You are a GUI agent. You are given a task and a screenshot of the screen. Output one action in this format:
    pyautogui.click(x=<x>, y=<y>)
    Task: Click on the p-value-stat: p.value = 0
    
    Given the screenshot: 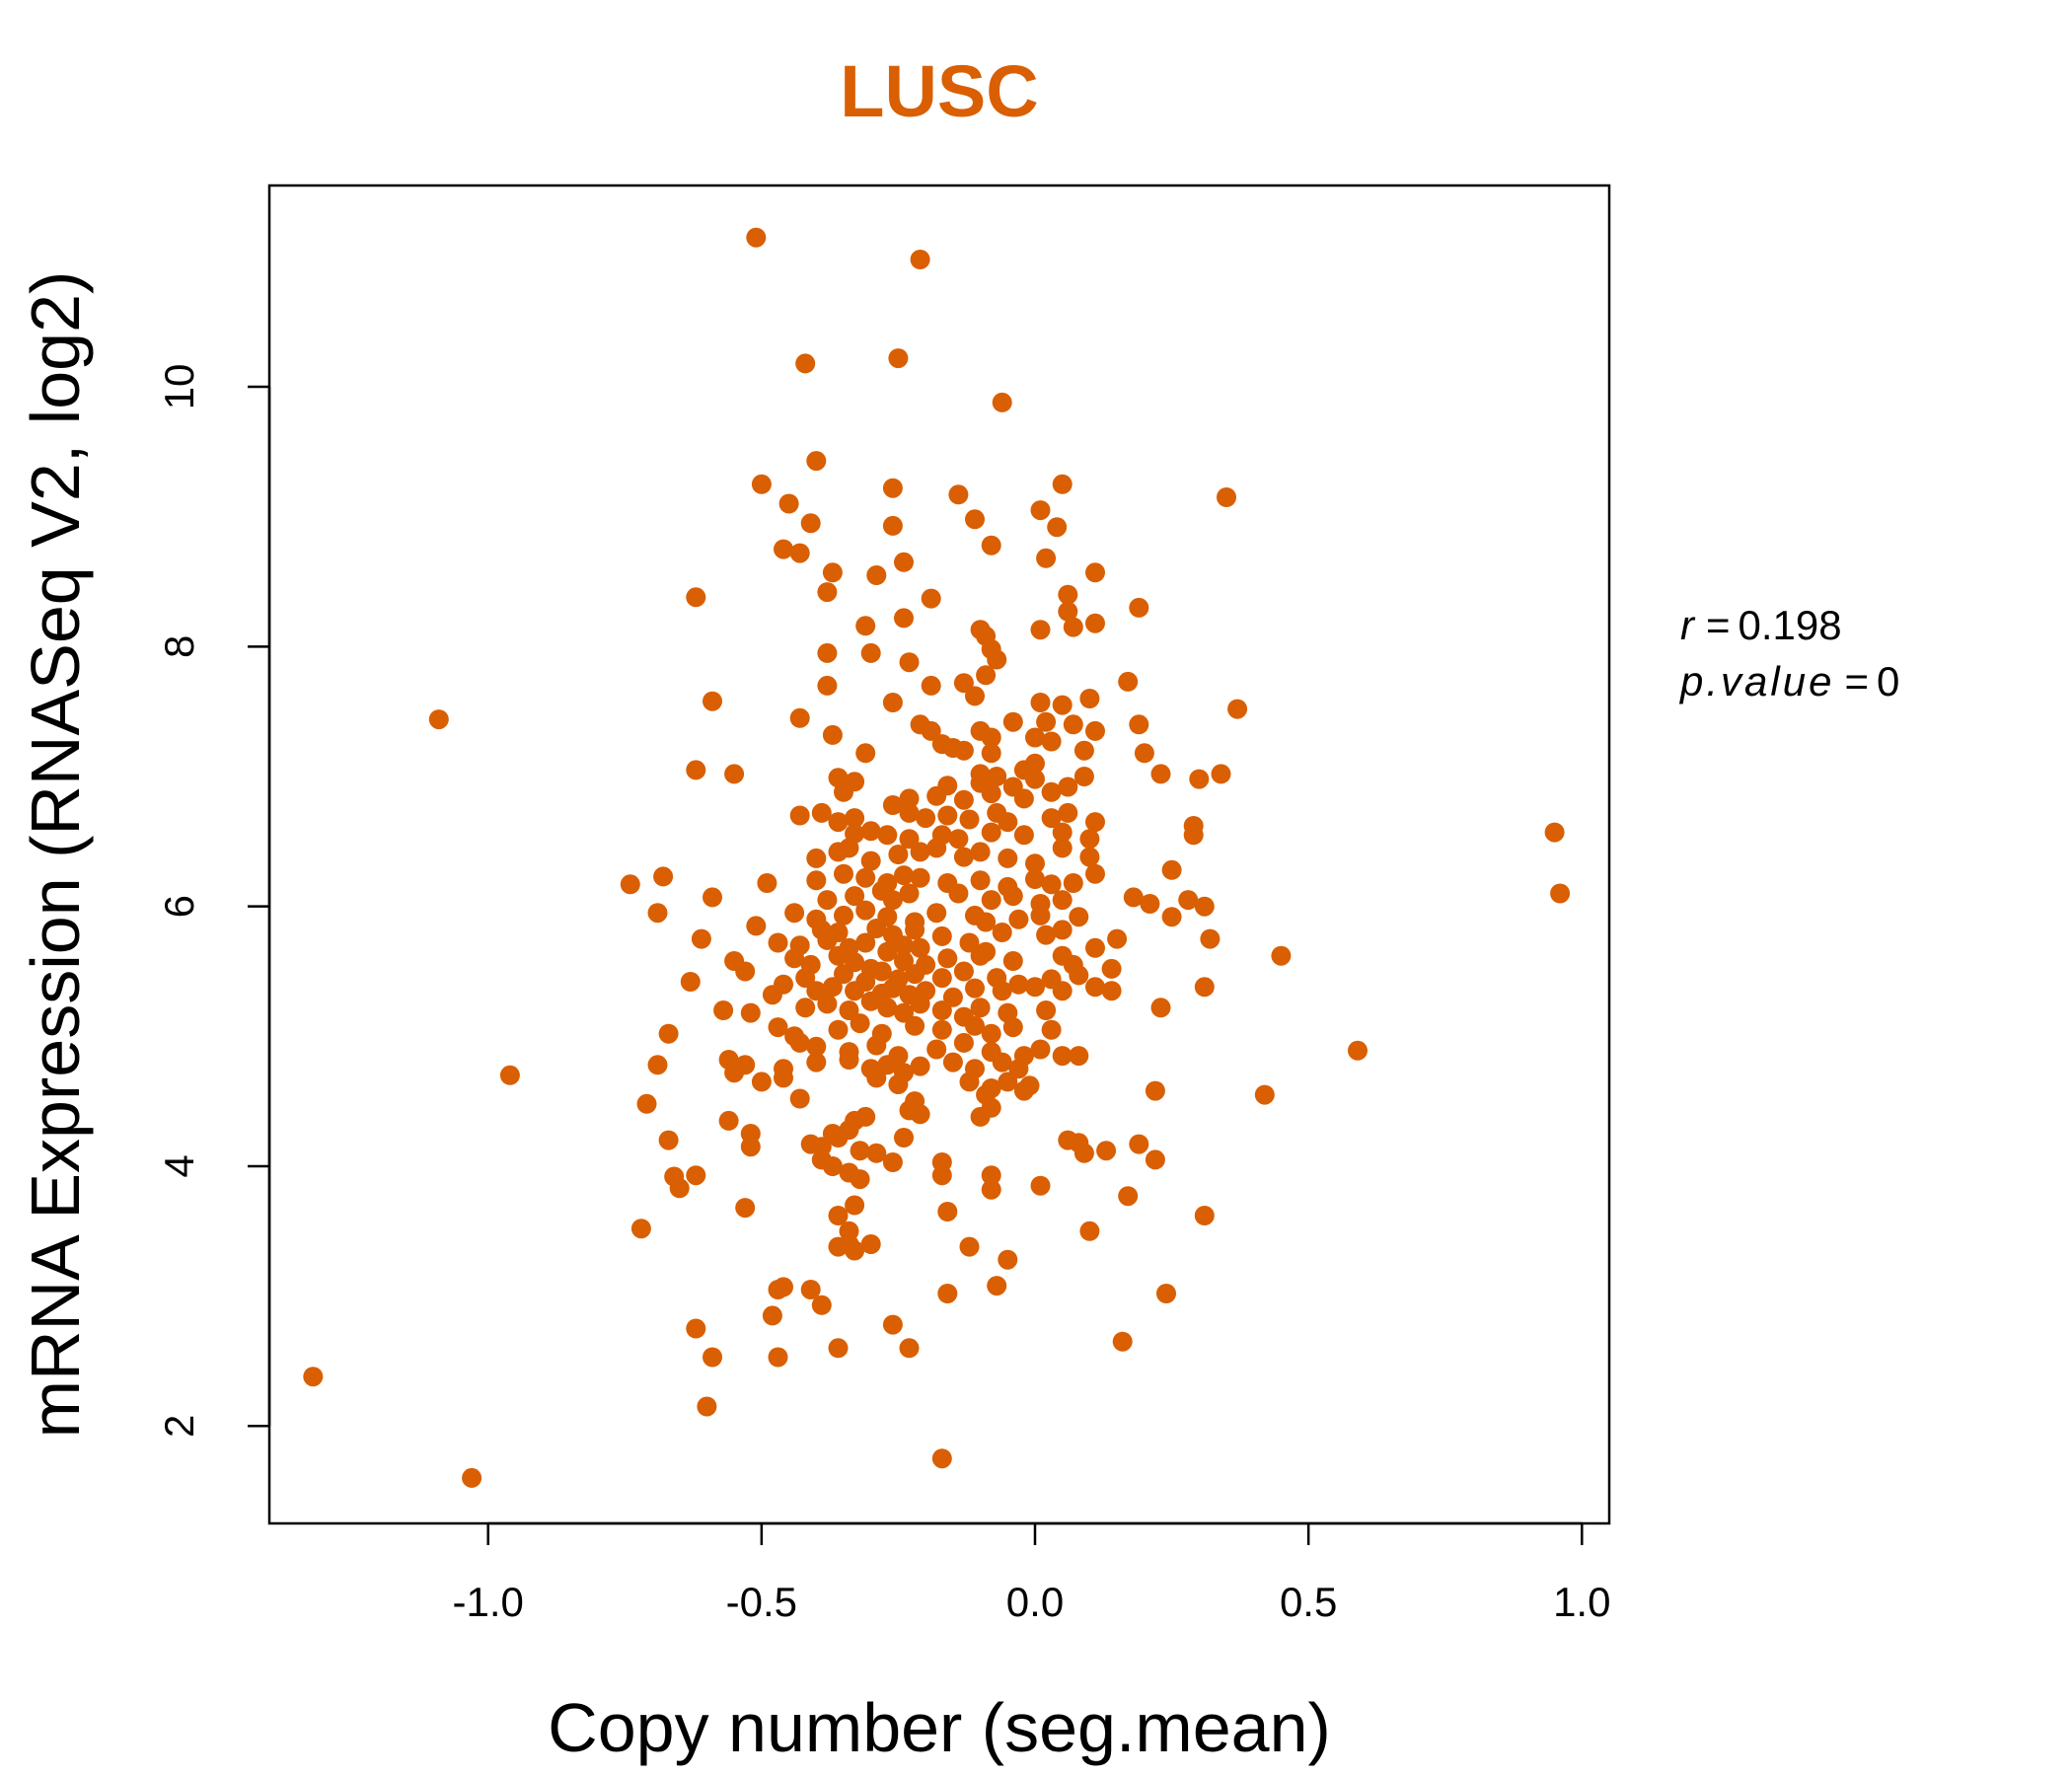 What is the action you would take?
    pyautogui.click(x=1788, y=681)
    